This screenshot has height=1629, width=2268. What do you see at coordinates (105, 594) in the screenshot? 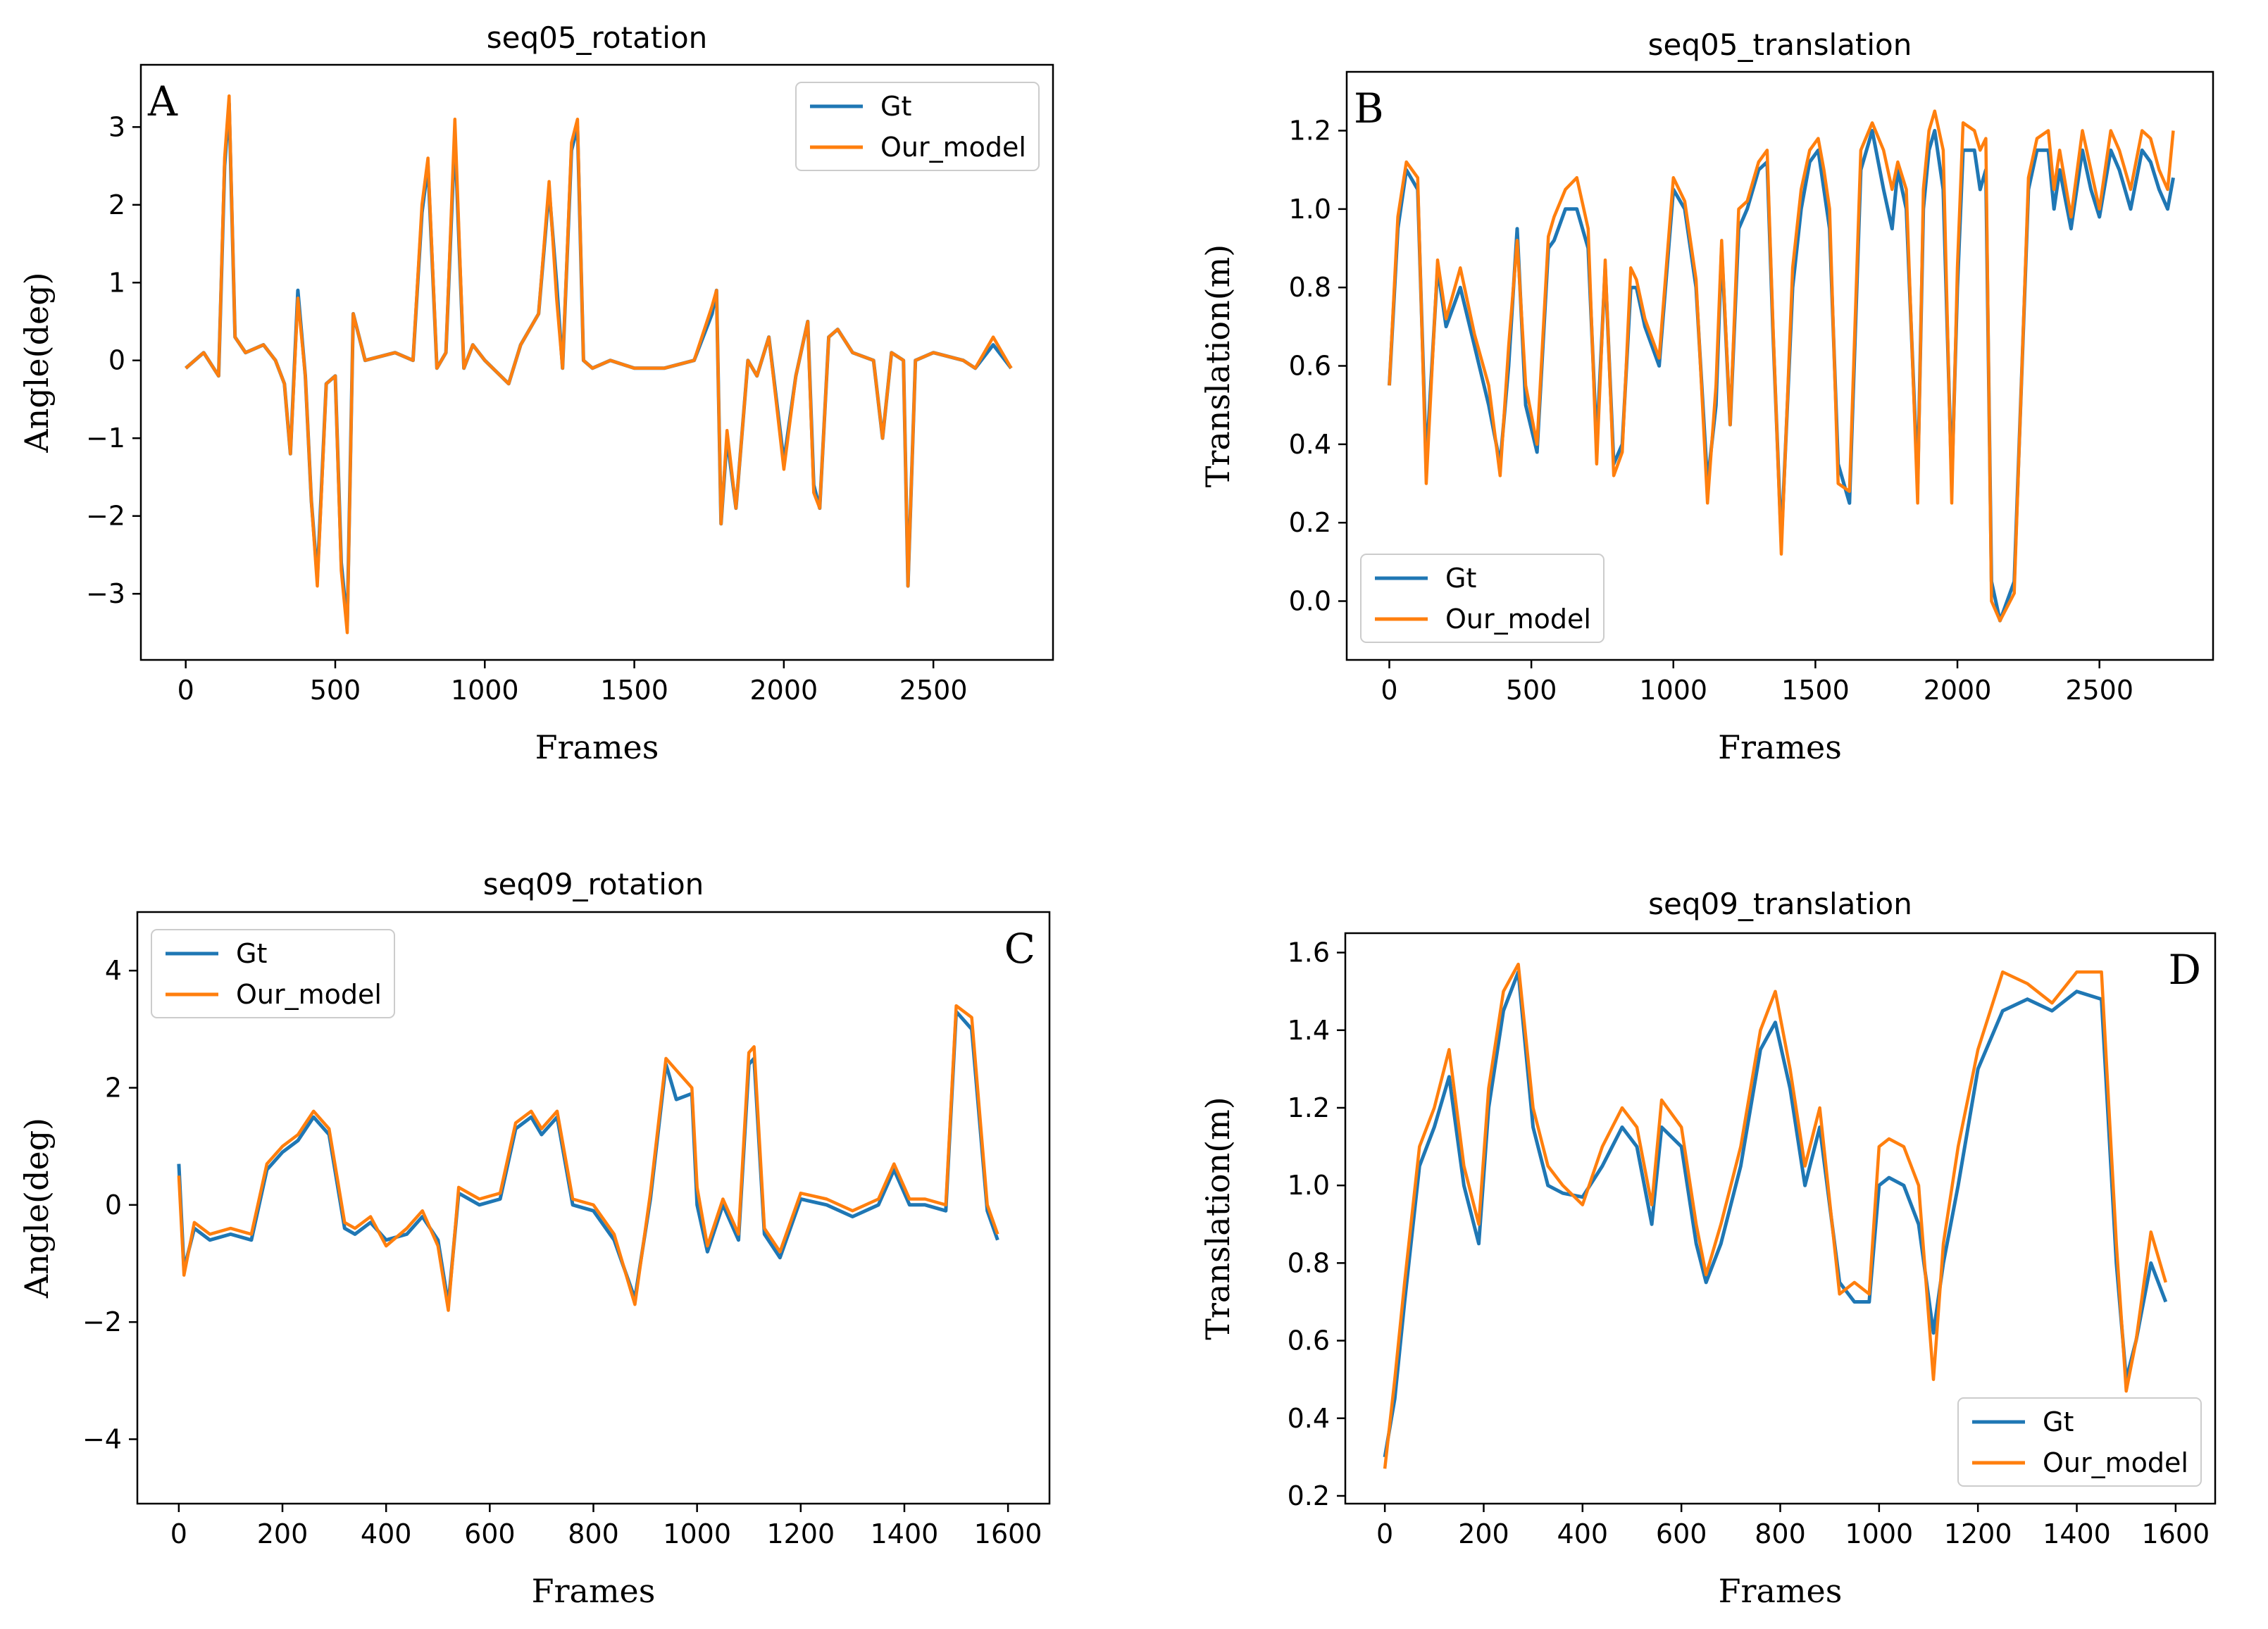
I see `y-tick-label: −3` at bounding box center [105, 594].